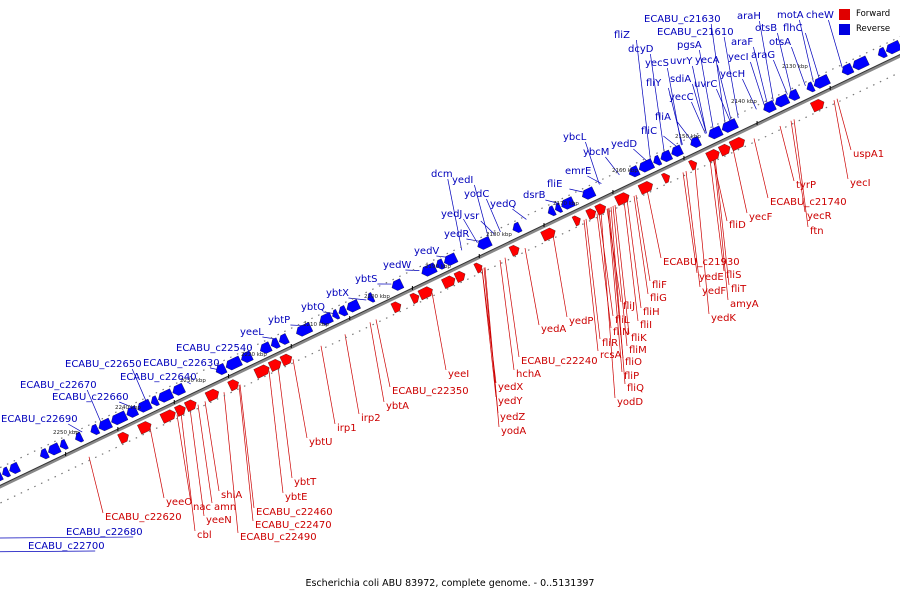 The width and height of the screenshot is (900, 600). Describe the element at coordinates (430, 391) in the screenshot. I see `forward-gene-label-ecabu-c22350: ECABU_c22350` at that location.